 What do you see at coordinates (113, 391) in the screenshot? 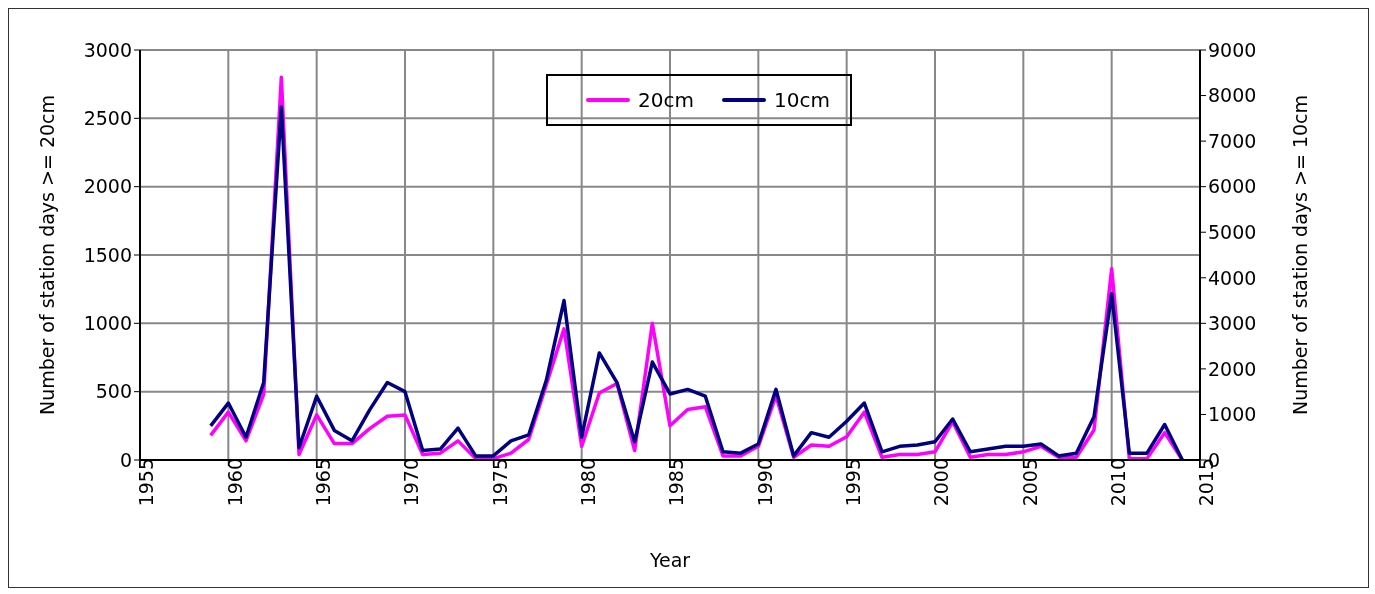
I see `y-tick-label: 500` at bounding box center [113, 391].